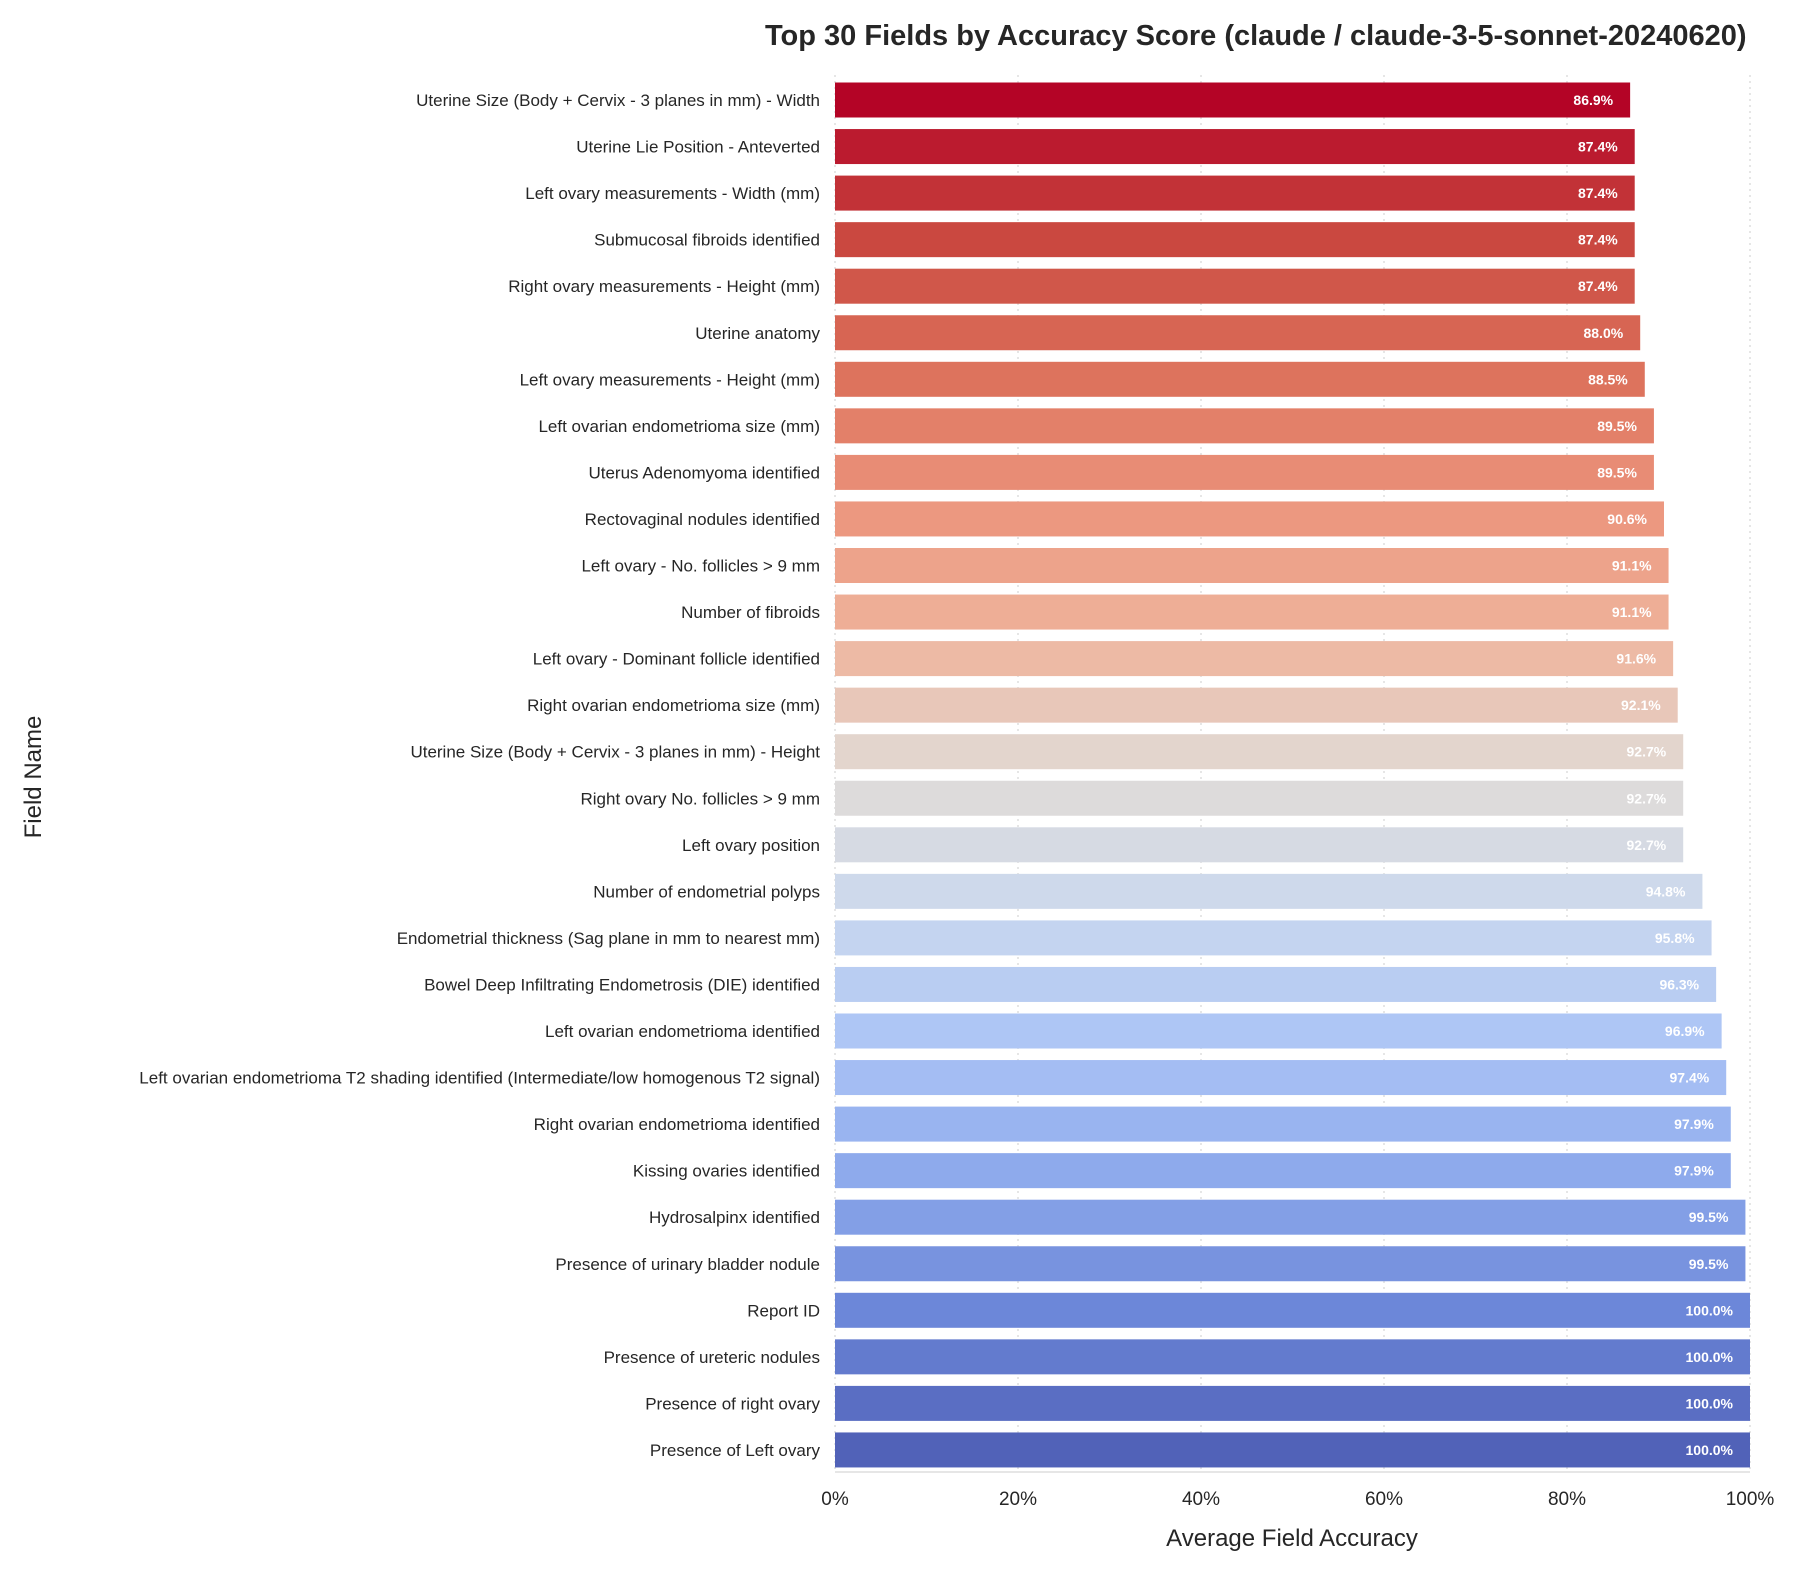 This screenshot has width=1800, height=1575. What do you see at coordinates (1690, 1078) in the screenshot?
I see `value-label: 97.4%` at bounding box center [1690, 1078].